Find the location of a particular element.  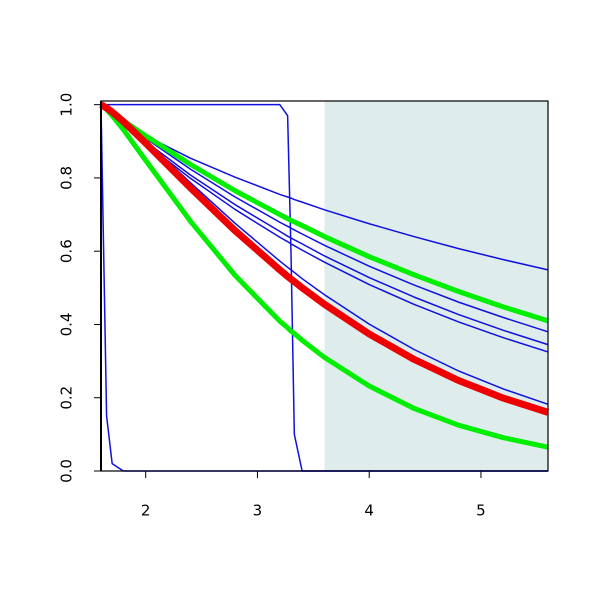

y-tick-label: 0.6 is located at coordinates (67, 251).